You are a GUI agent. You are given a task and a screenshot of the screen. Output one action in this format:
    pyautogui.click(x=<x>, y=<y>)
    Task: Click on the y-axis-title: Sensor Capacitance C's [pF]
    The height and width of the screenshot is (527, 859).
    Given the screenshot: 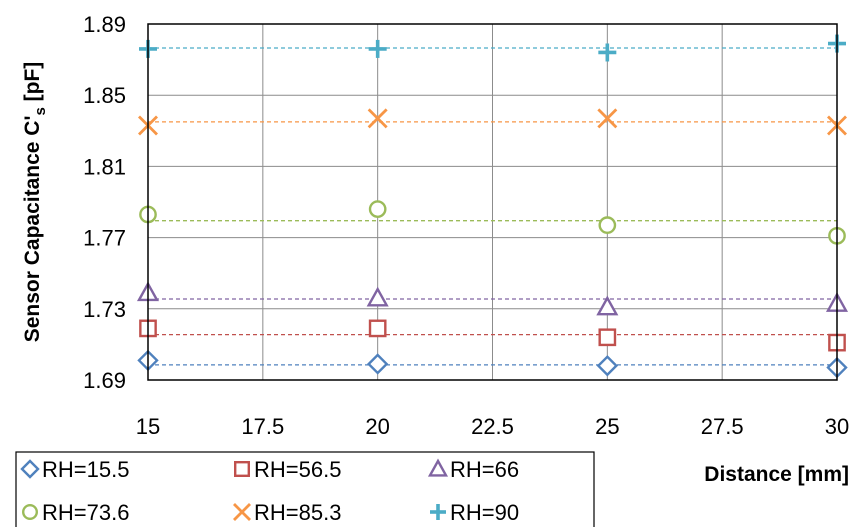 What is the action you would take?
    pyautogui.click(x=35, y=202)
    